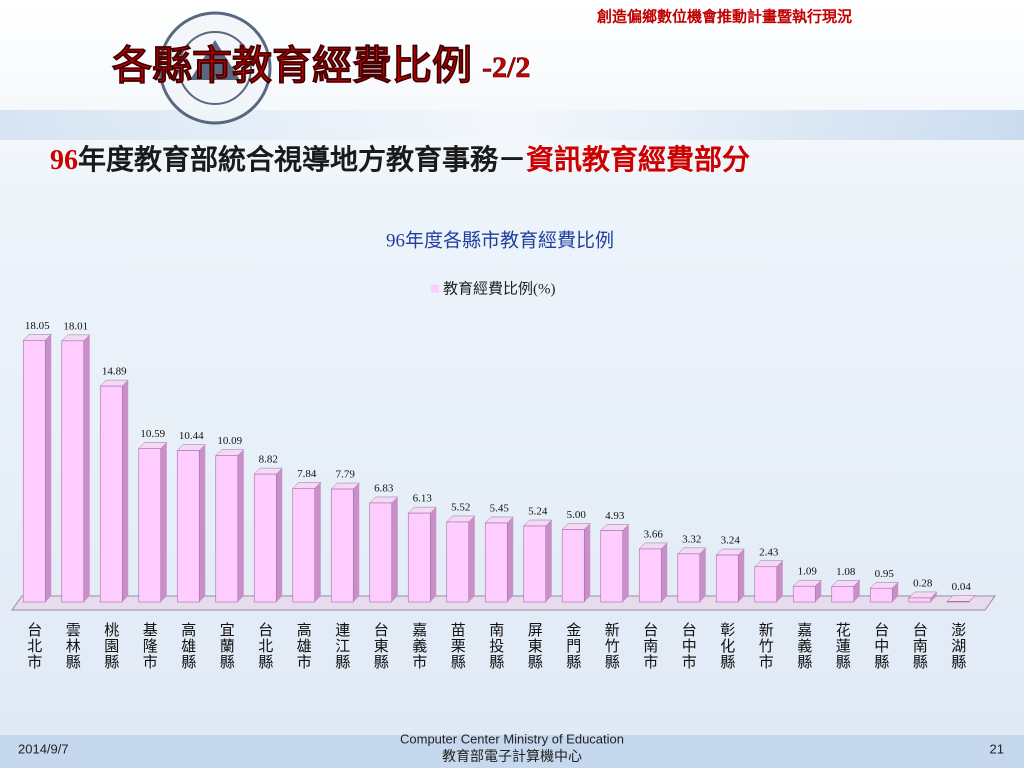 Image resolution: width=1024 pixels, height=773 pixels. Describe the element at coordinates (885, 574) in the screenshot. I see `data-label: 0.95` at that location.